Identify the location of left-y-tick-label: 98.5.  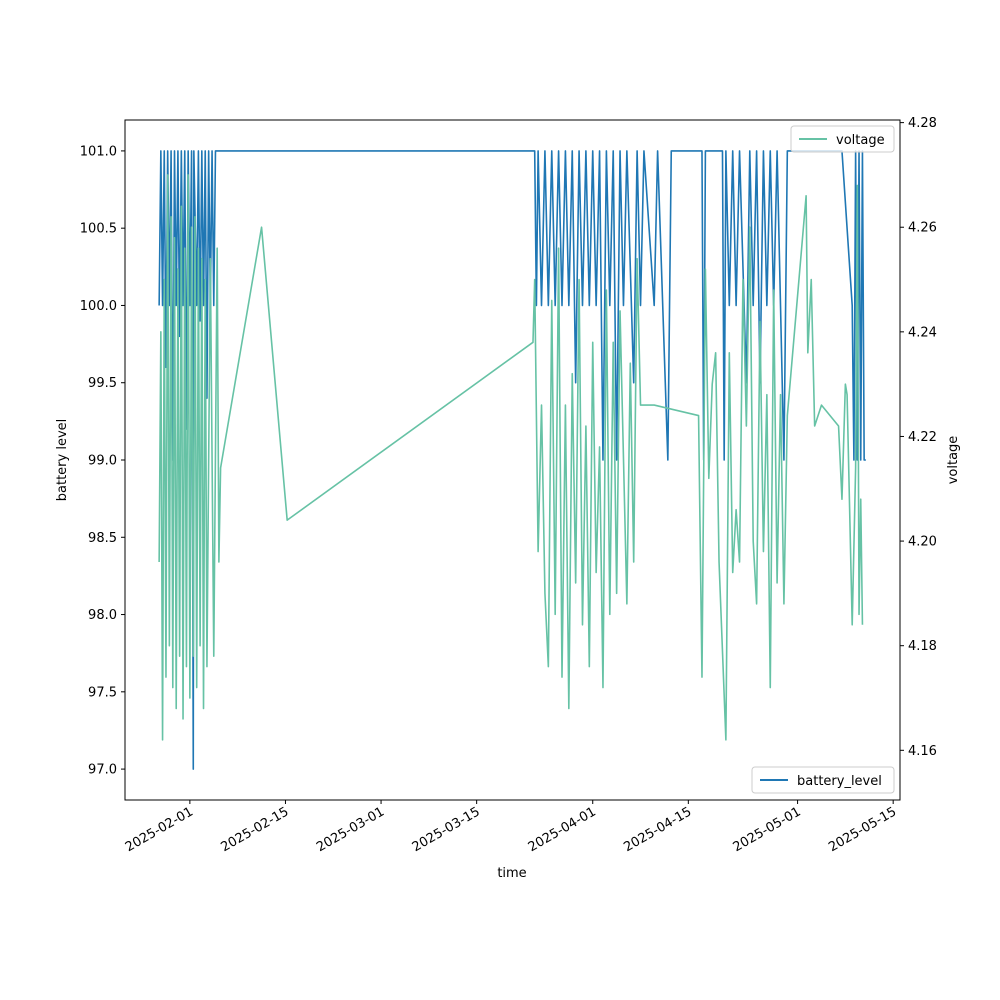
(102, 538).